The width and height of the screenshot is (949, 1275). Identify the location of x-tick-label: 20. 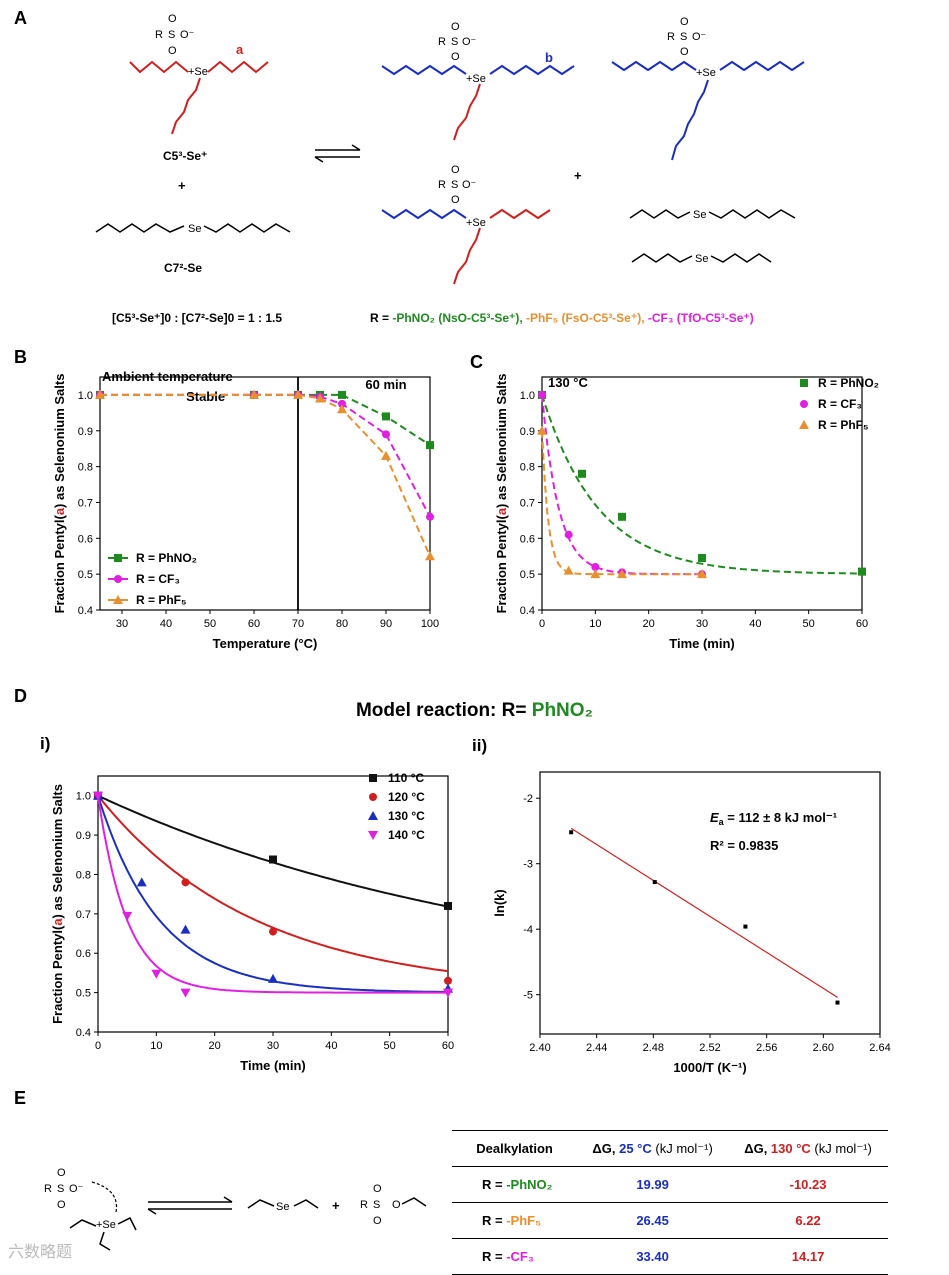
(215, 1046).